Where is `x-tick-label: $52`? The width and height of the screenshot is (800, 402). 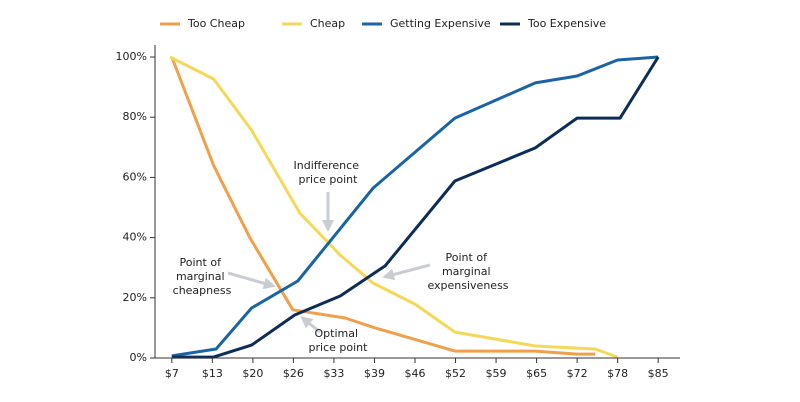
x-tick-label: $52 is located at coordinates (455, 373).